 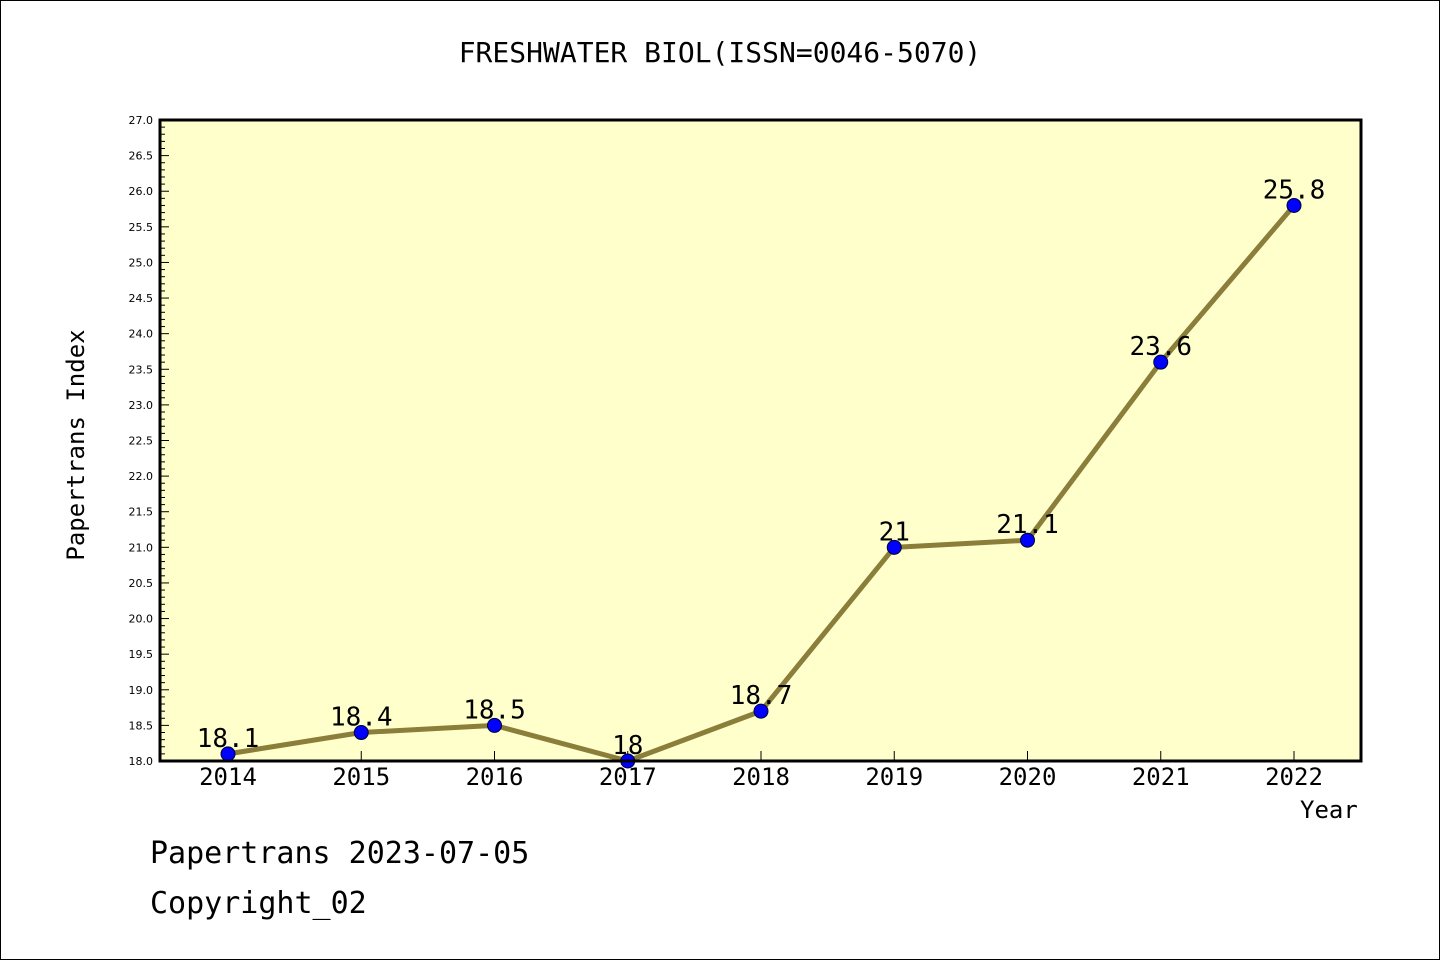 I want to click on y-tick-label: 22.0, so click(x=141, y=476).